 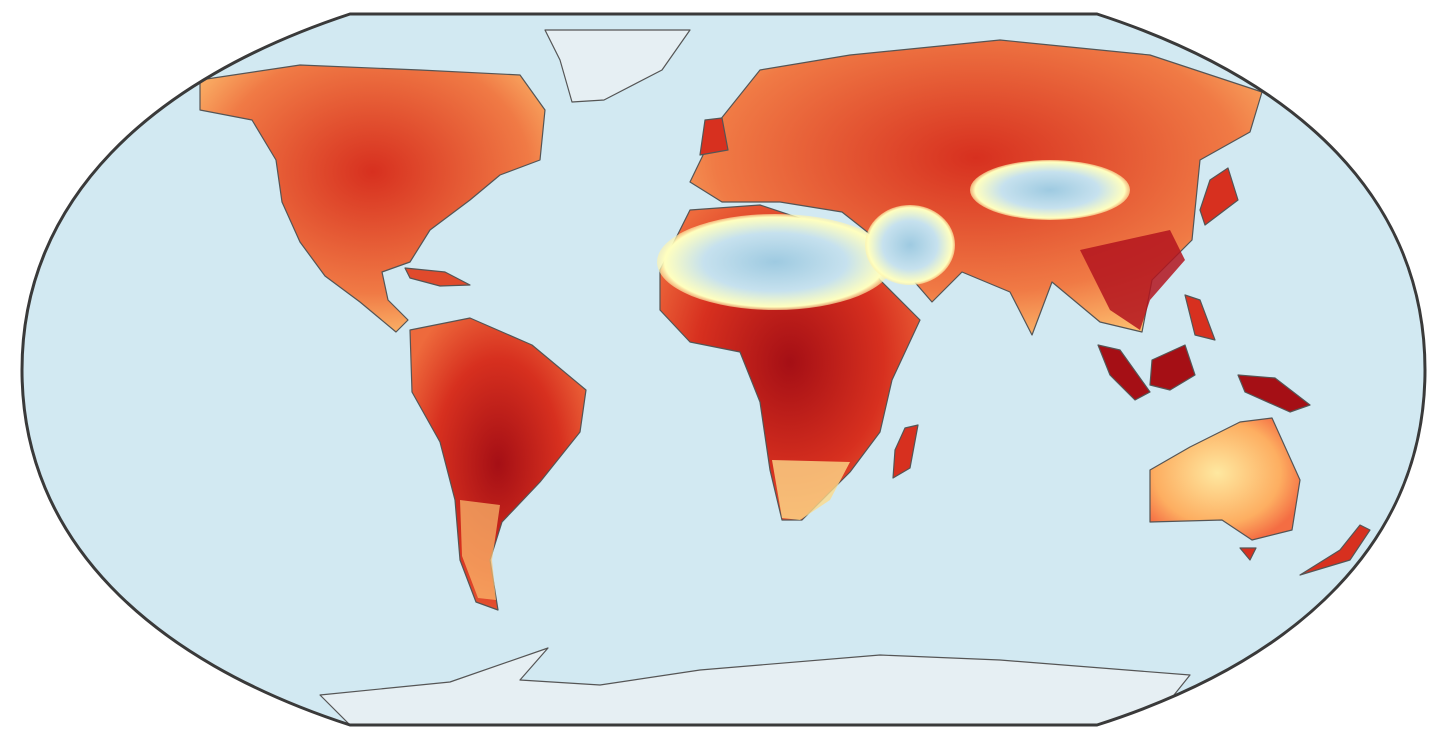 What do you see at coordinates (755, 686) in the screenshot?
I see `antarctica` at bounding box center [755, 686].